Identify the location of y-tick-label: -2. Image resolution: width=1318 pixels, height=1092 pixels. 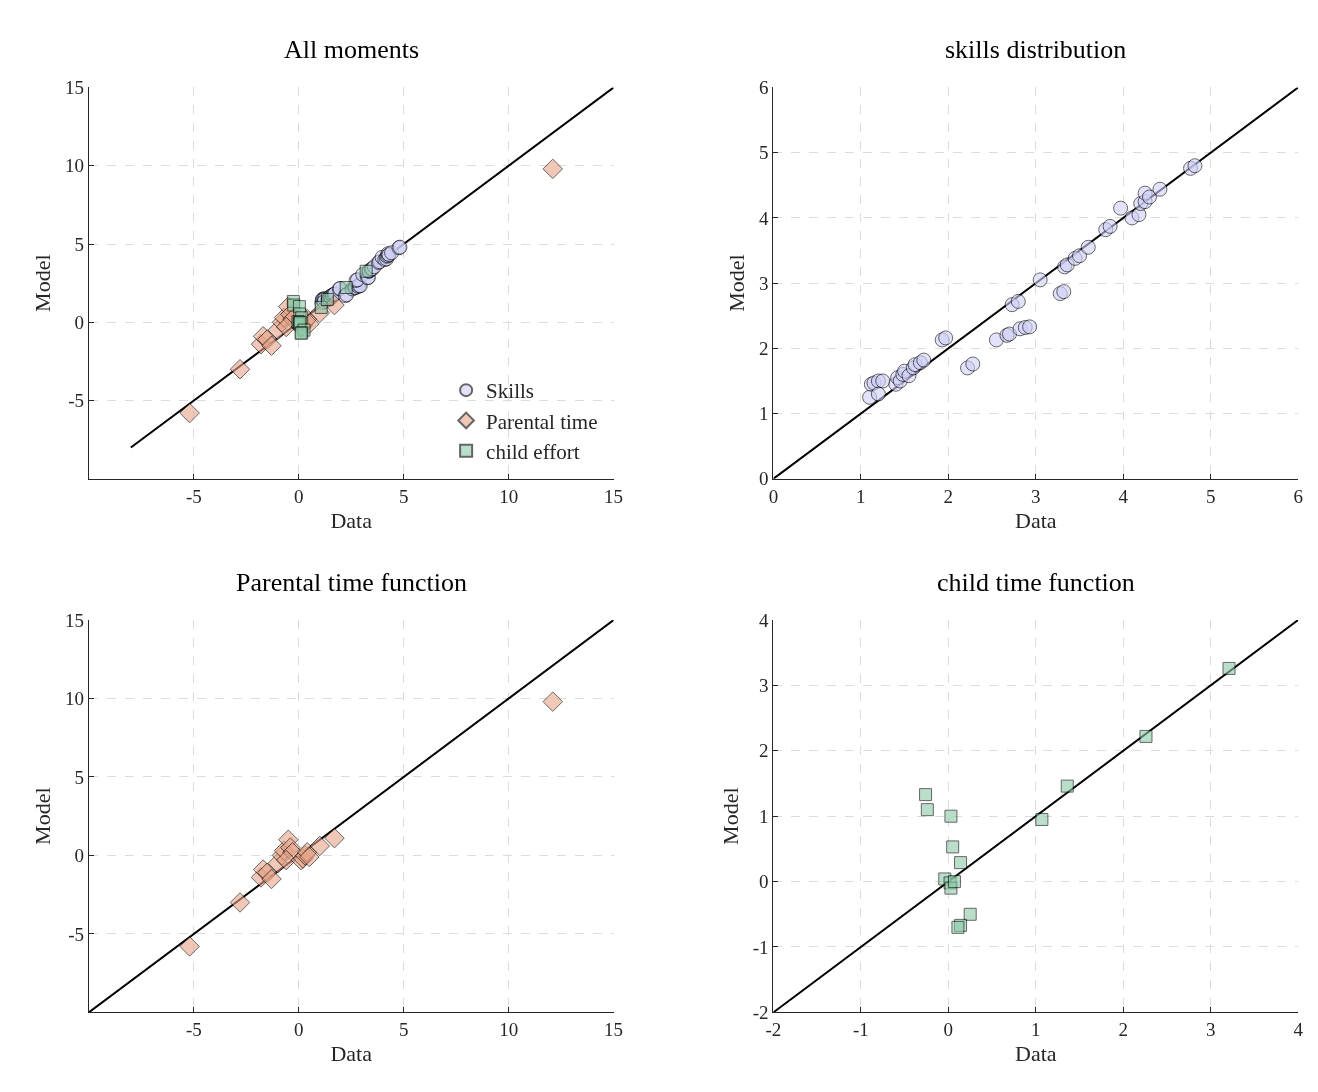
(760, 1012).